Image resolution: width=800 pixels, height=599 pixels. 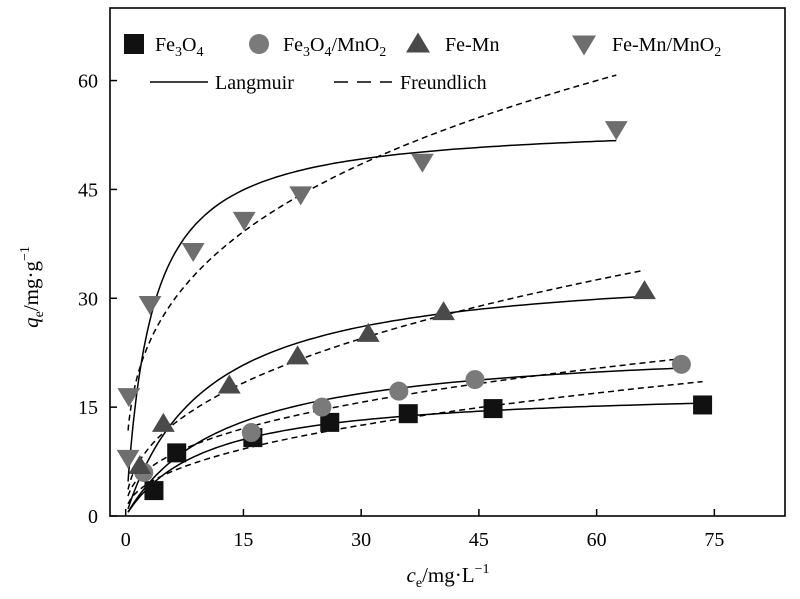 I want to click on y-tick-label: 15, so click(x=88, y=408).